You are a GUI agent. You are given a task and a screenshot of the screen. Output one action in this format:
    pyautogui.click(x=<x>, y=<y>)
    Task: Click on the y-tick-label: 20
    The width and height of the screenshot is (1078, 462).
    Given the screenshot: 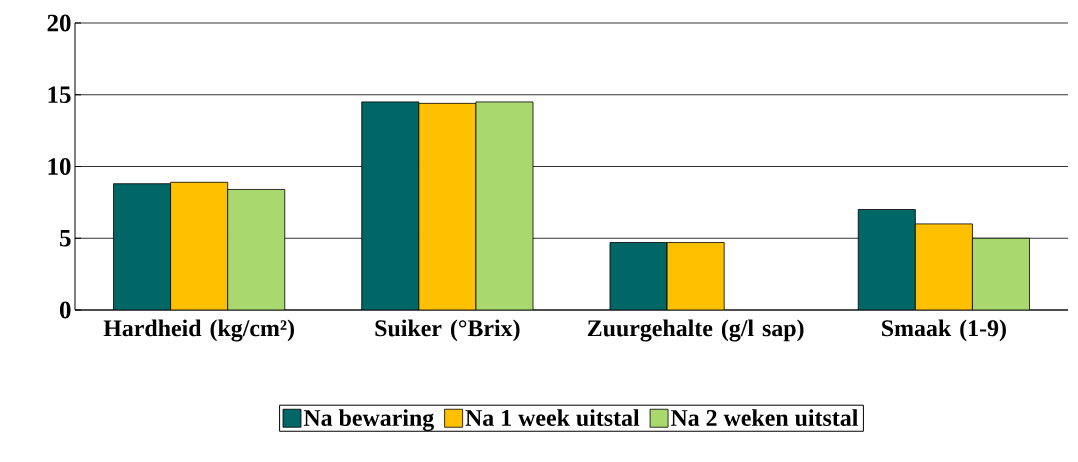 What is the action you would take?
    pyautogui.click(x=59, y=23)
    